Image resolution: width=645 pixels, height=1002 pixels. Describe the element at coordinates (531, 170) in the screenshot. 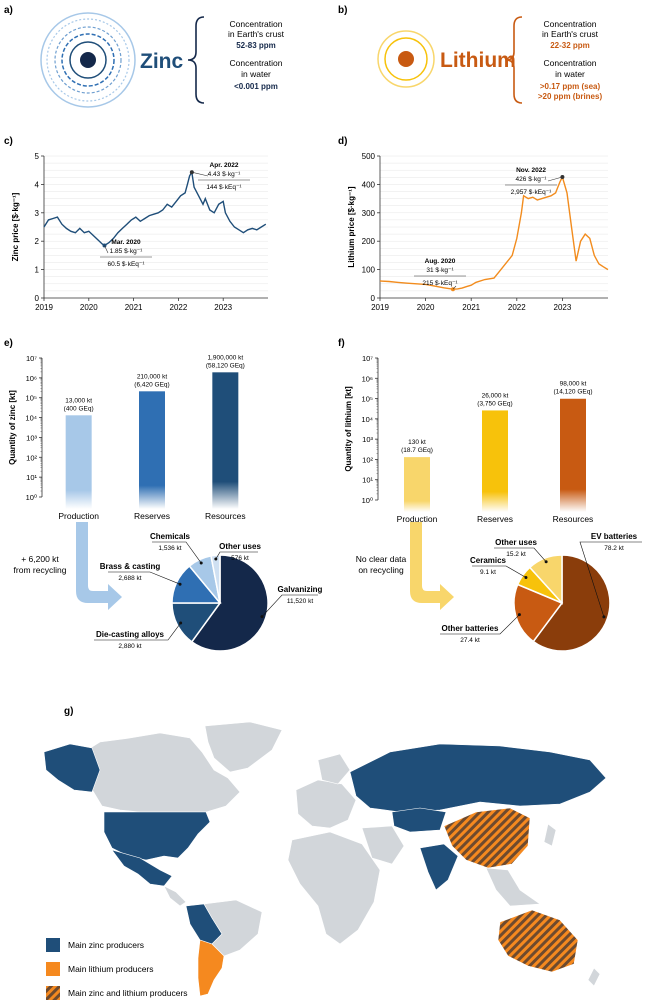

I see `annotation-date: Nov. 2022` at that location.